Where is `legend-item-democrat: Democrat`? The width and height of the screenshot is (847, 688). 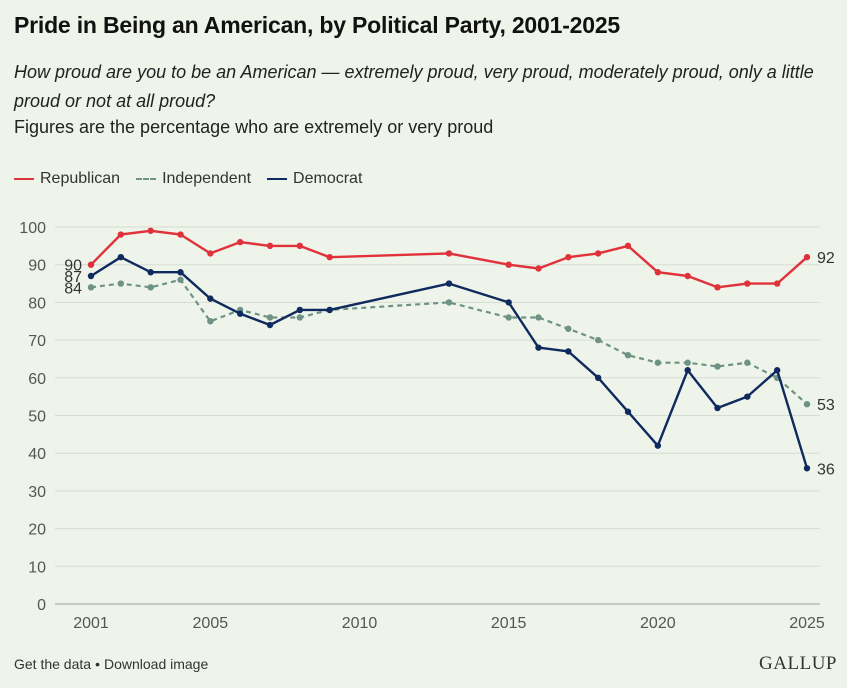 legend-item-democrat: Democrat is located at coordinates (314, 179).